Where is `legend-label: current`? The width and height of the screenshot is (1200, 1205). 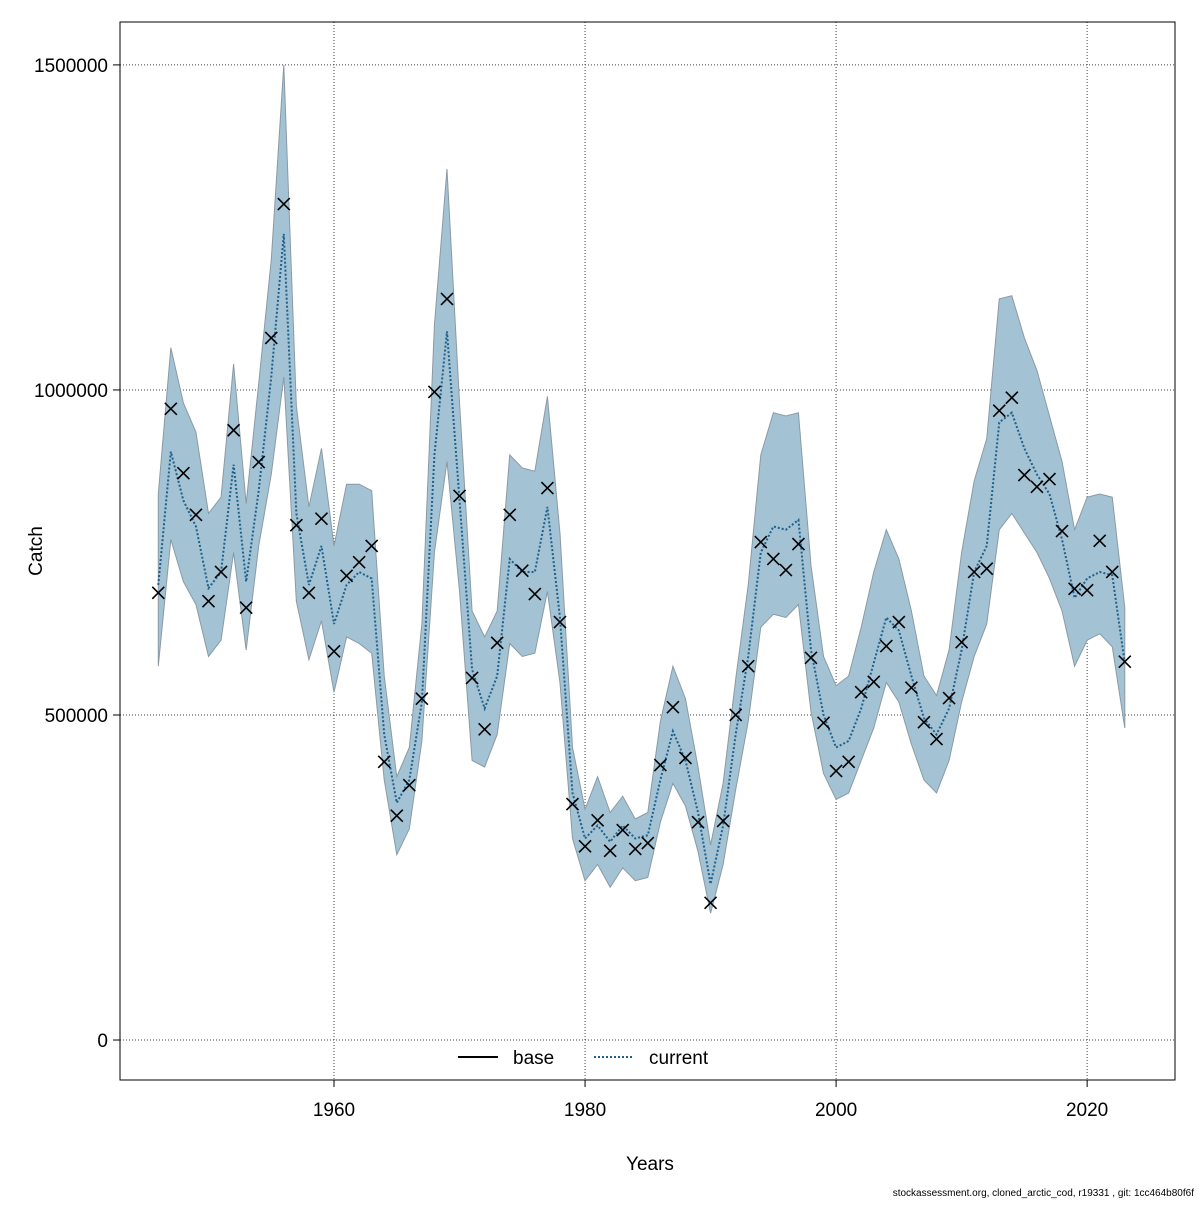 legend-label: current is located at coordinates (679, 1058).